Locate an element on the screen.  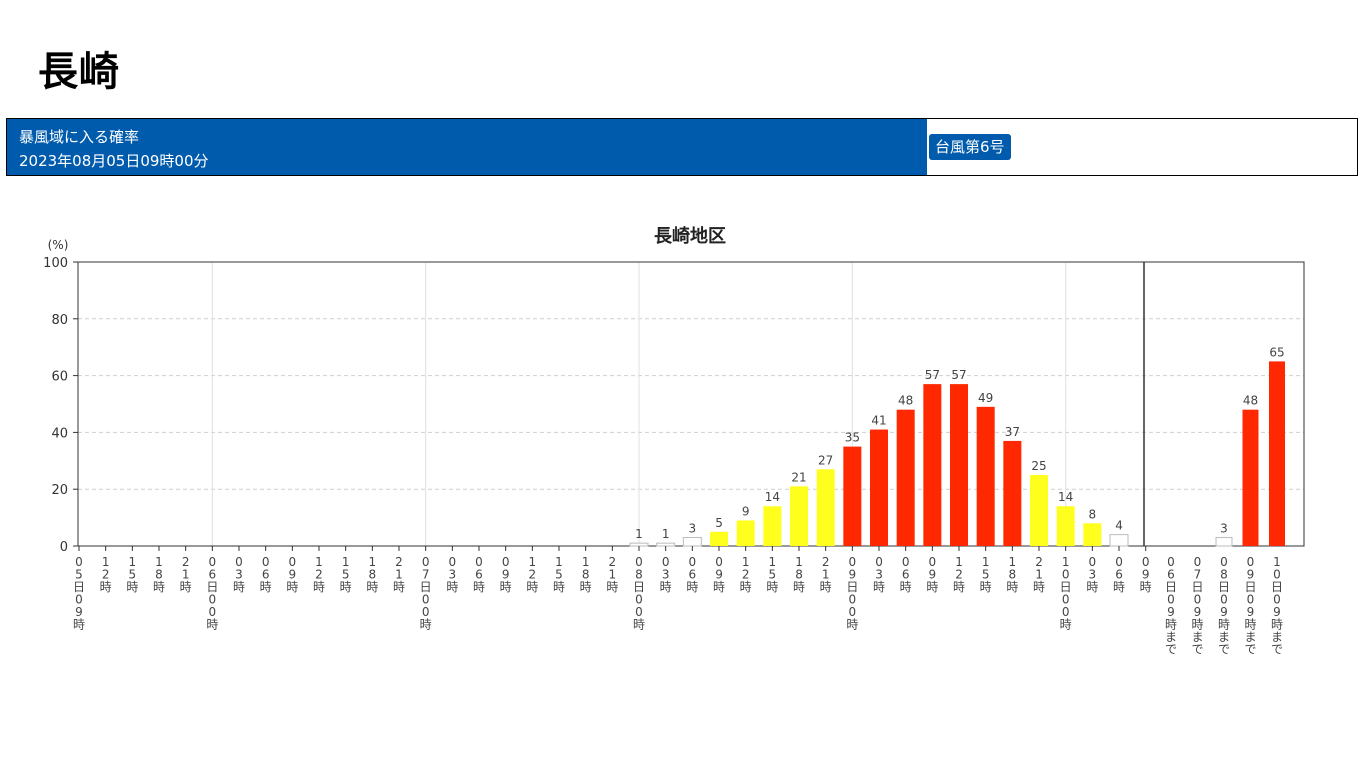
bar-data-label: 37 is located at coordinates (1012, 432).